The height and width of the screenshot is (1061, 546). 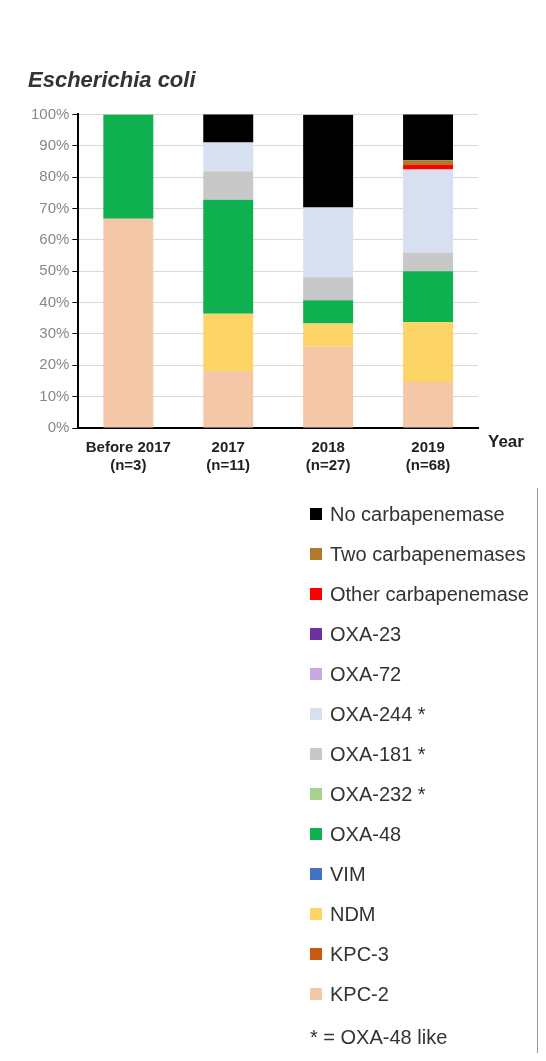 I want to click on y-tick-label: 80%, so click(x=54, y=176).